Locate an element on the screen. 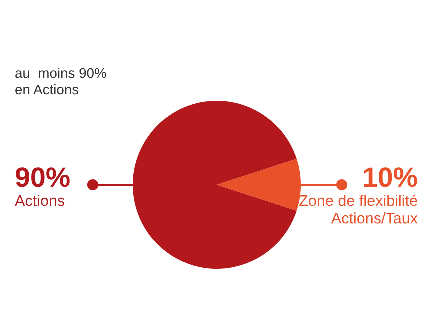 The height and width of the screenshot is (326, 440). data-label: 90% is located at coordinates (43, 178).